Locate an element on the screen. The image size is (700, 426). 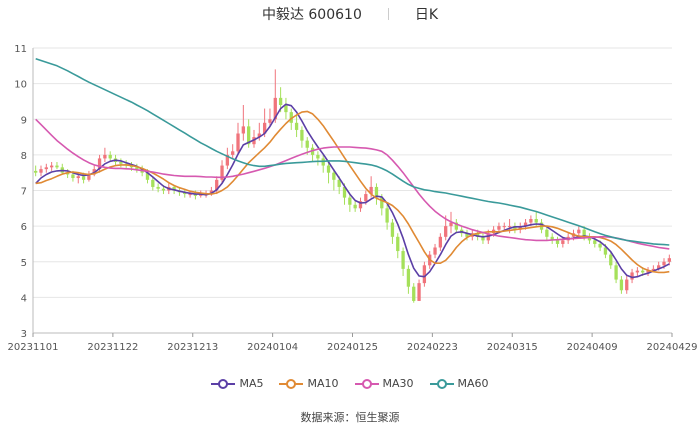
legend-item-ma10: MA10 is located at coordinates (309, 383).